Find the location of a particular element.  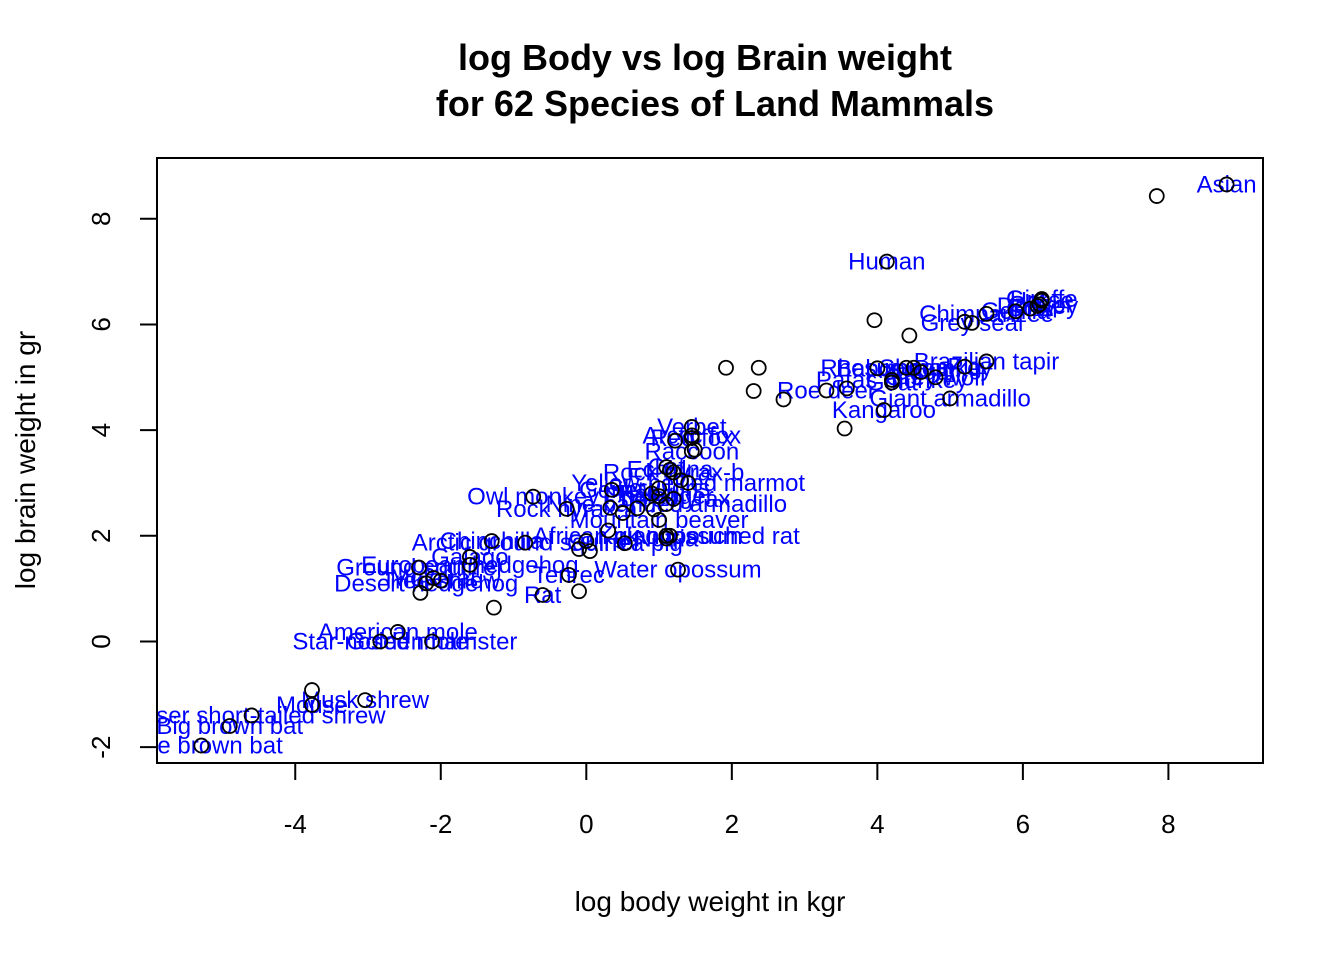

point-label: Roe deer is located at coordinates (826, 390).